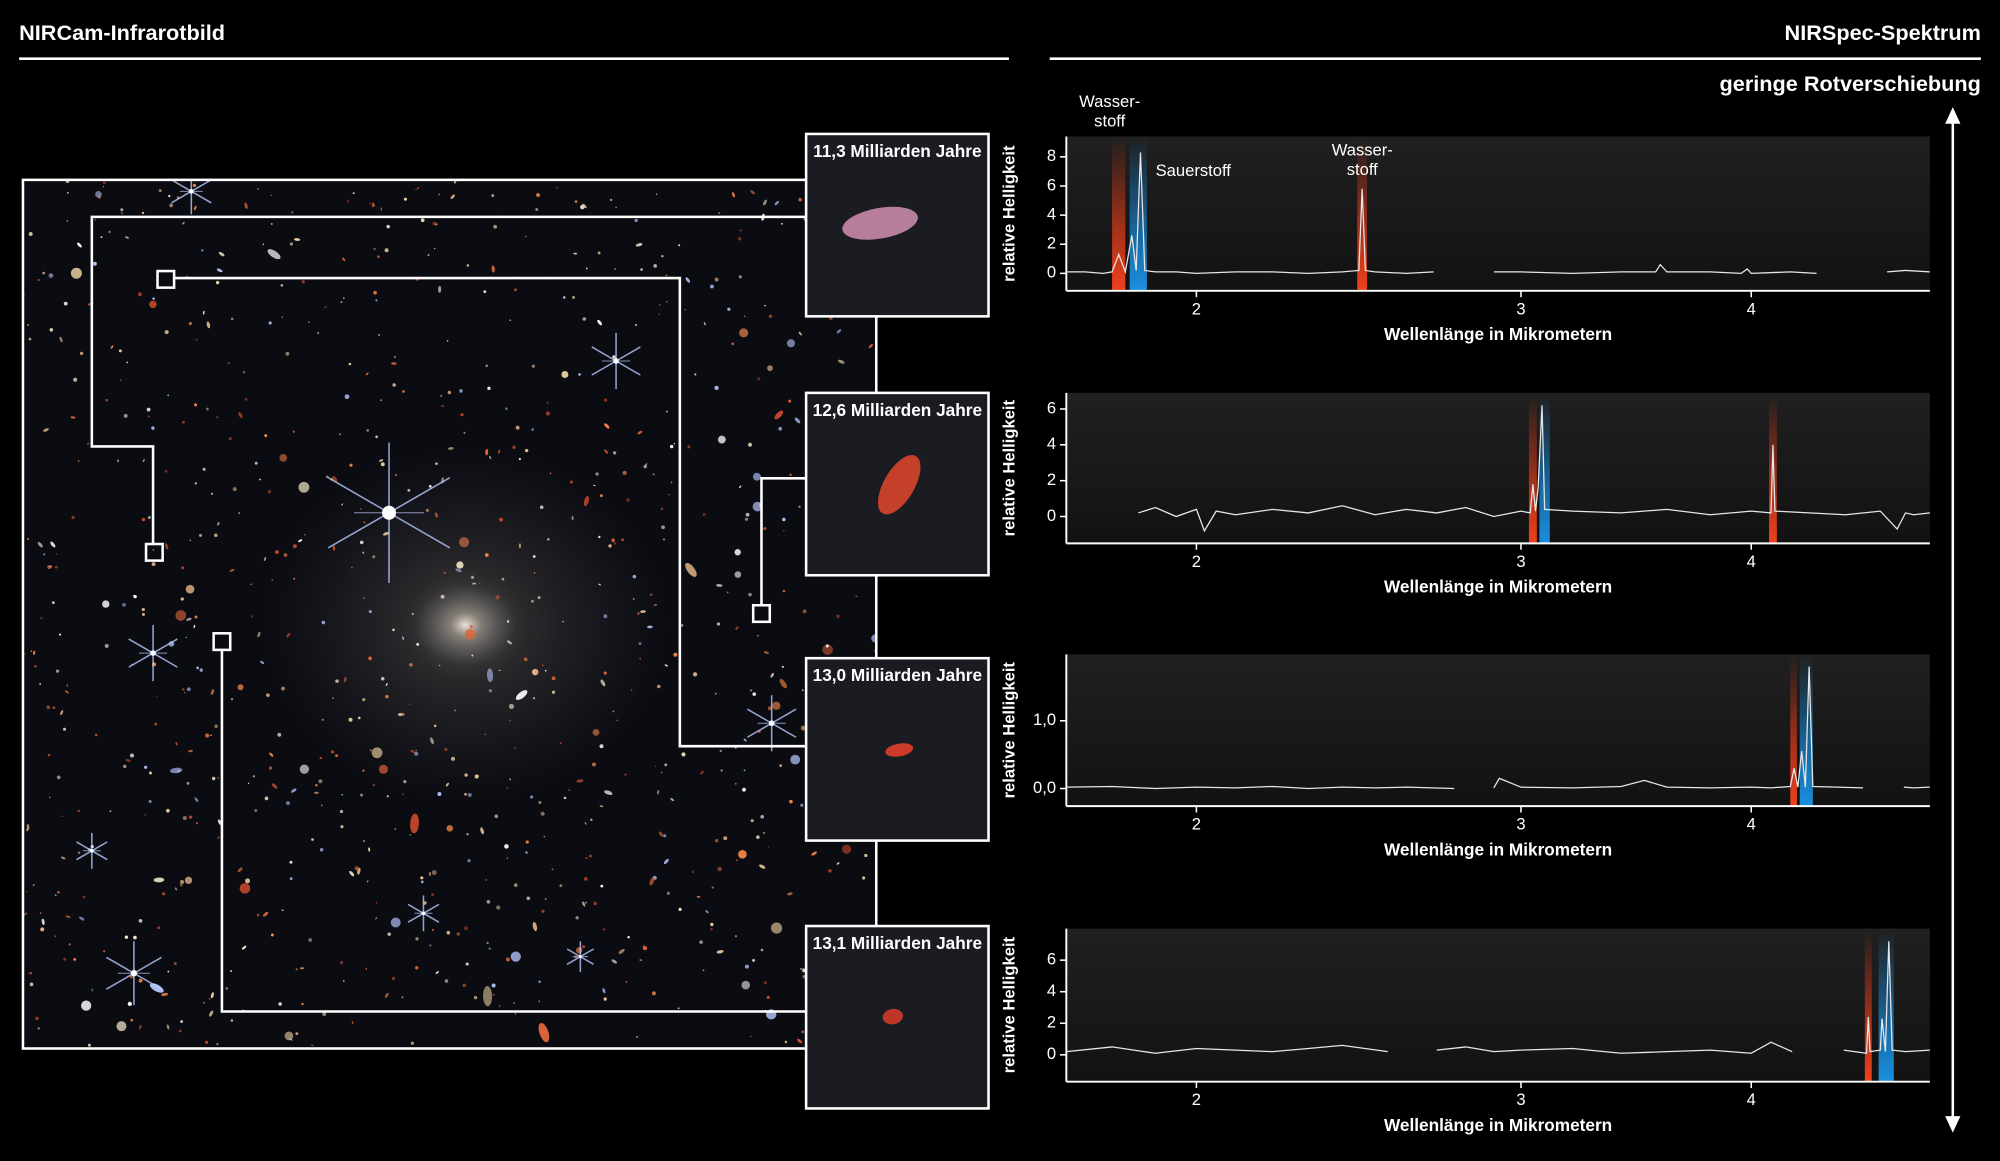 The height and width of the screenshot is (1161, 2000). I want to click on annotation-box: Wasser- stoff, so click(1362, 160).